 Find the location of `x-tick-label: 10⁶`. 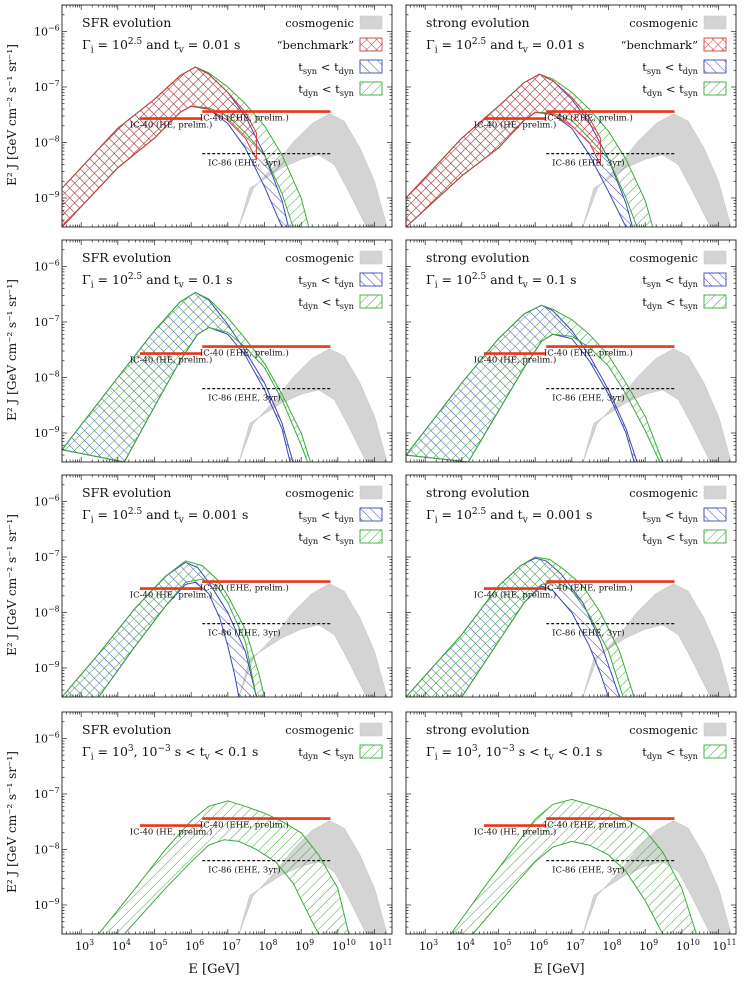

x-tick-label: 10⁶ is located at coordinates (538, 945).